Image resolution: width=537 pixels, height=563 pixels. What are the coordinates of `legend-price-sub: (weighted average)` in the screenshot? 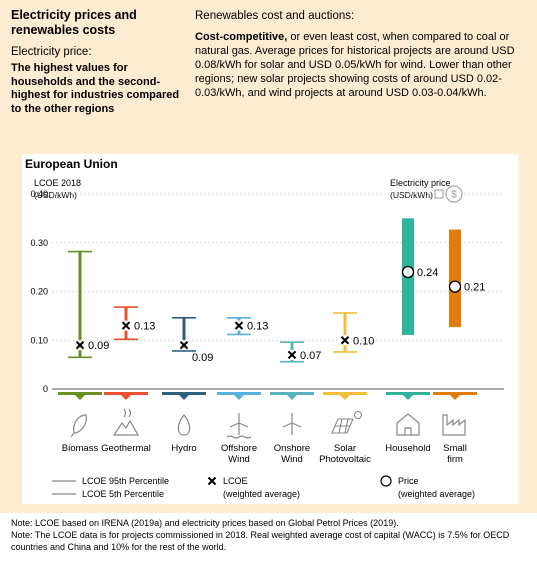 It's located at (436, 494).